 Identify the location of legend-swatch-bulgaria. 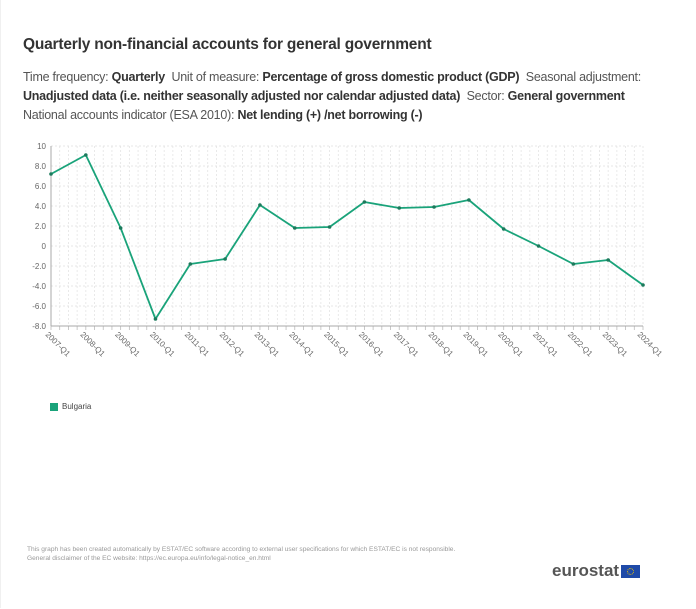
(54, 406).